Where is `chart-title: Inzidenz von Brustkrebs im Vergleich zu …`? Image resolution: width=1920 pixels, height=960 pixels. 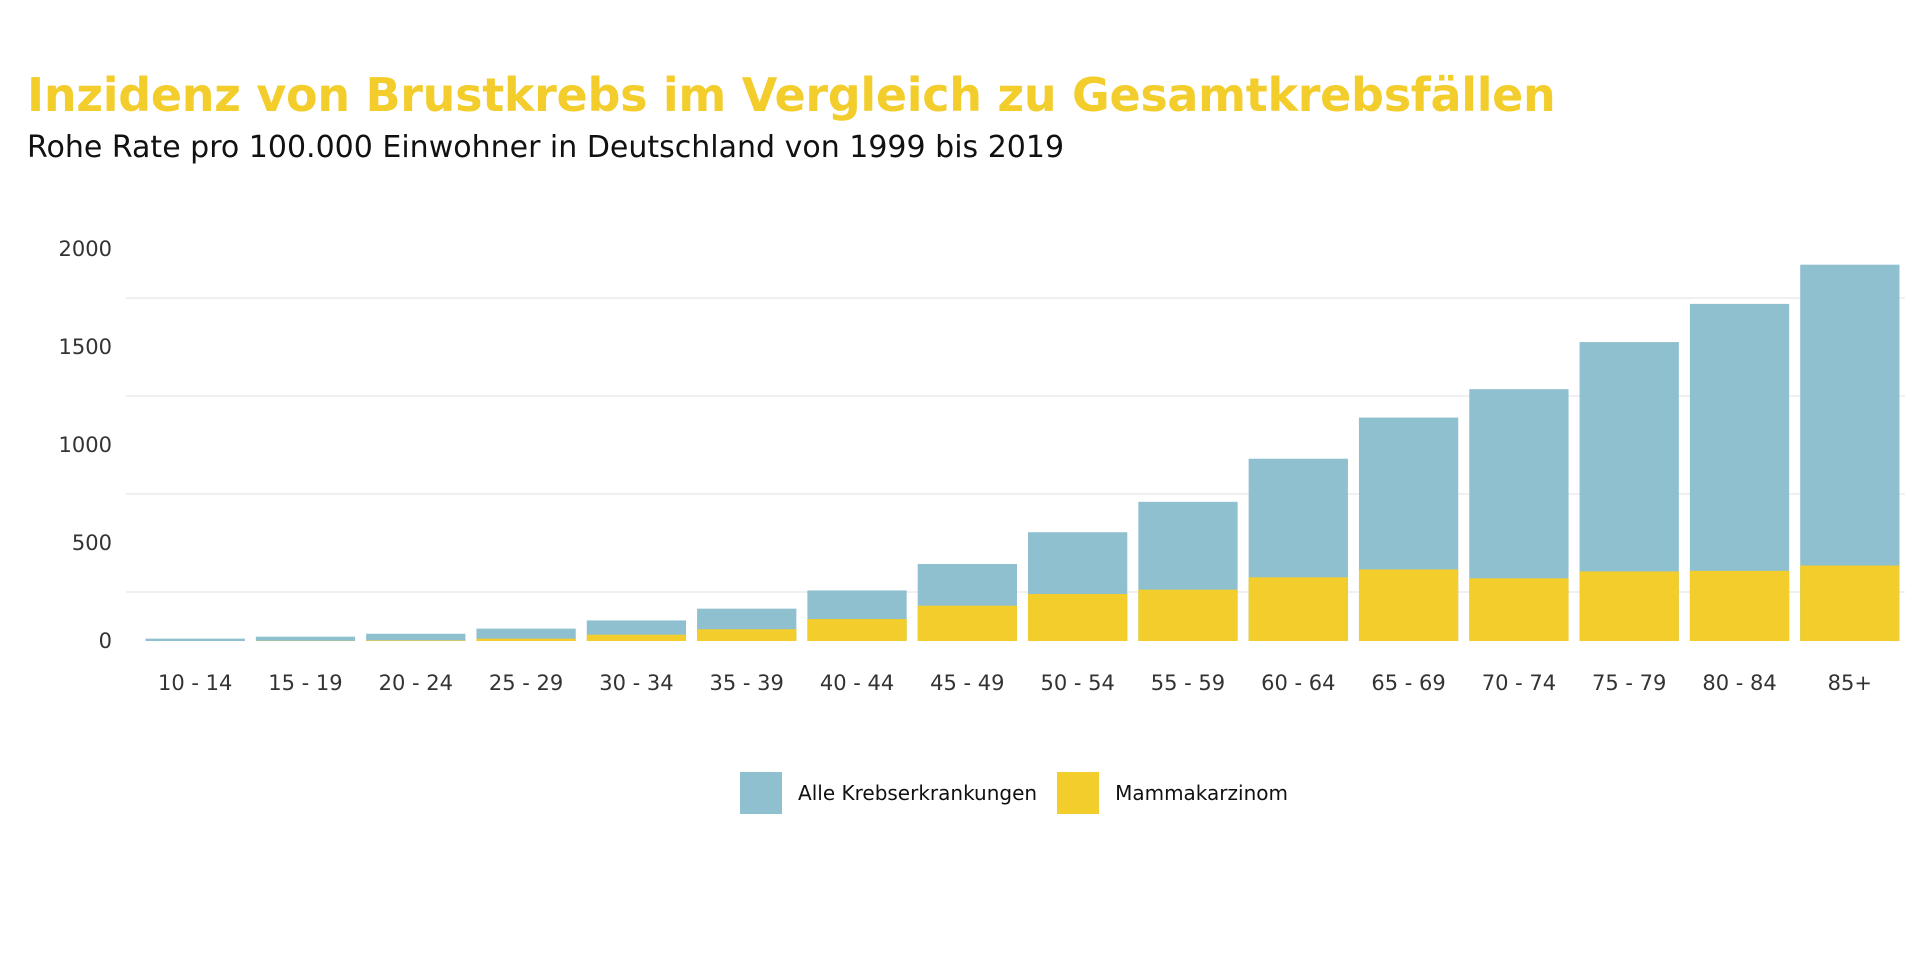 chart-title: Inzidenz von Brustkrebs im Vergleich zu … is located at coordinates (791, 95).